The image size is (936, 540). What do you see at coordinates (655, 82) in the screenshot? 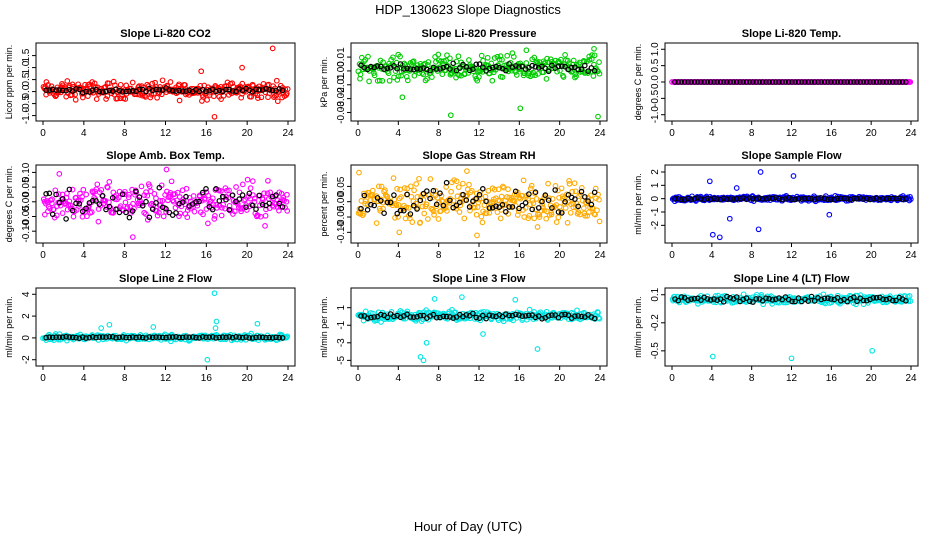
I see `y-tick-label: 0.0` at bounding box center [655, 82].